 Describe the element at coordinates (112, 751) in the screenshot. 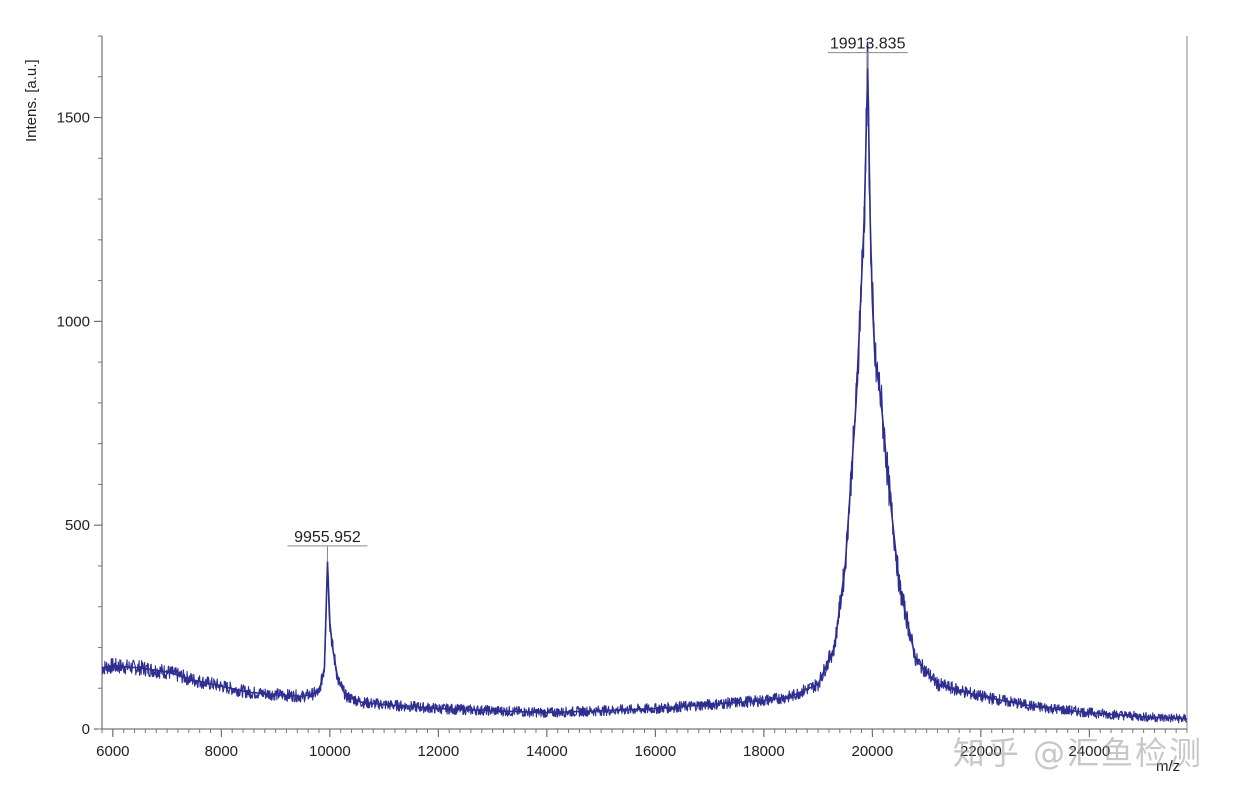

I see `x-tick-label: 6000` at that location.